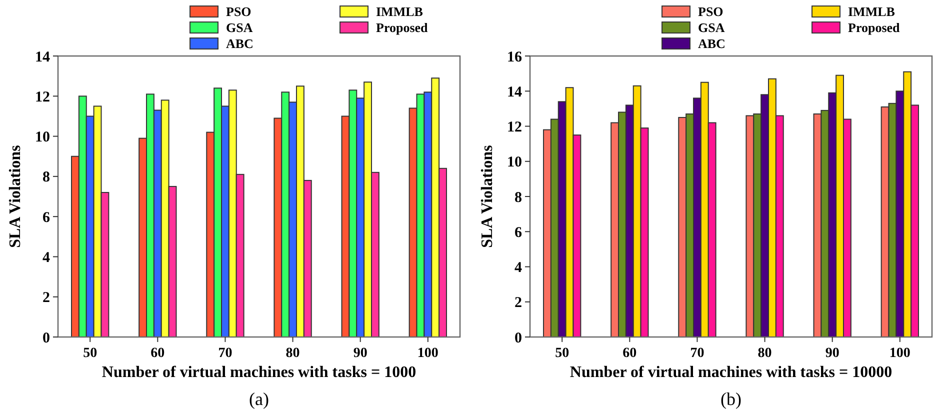  I want to click on x-axis-title: Number of virtual machines with tasks = 10000, so click(731, 372).